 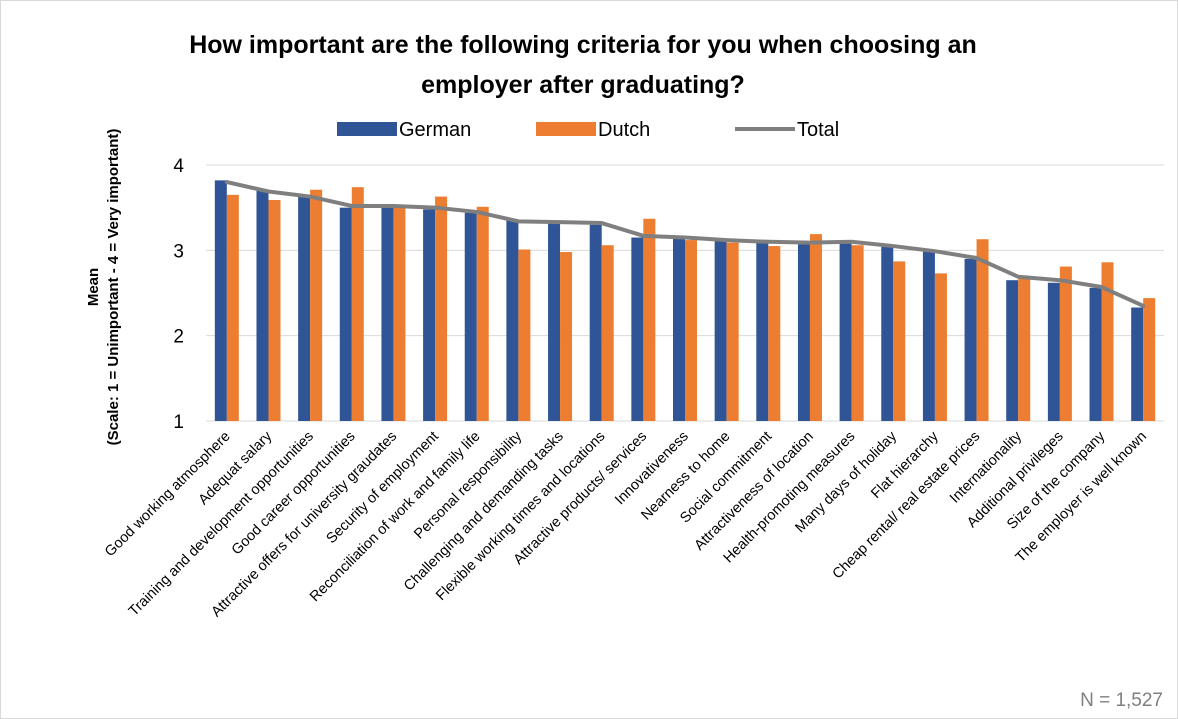 I want to click on y-tick-label: 3, so click(x=178, y=251).